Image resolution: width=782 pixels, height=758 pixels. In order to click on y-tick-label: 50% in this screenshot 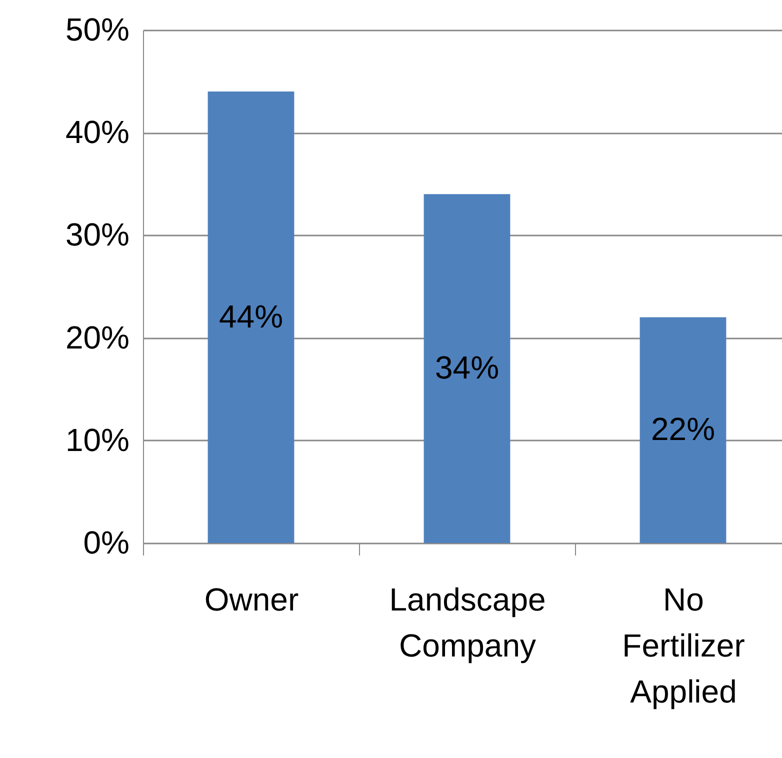, I will do `click(97, 30)`.